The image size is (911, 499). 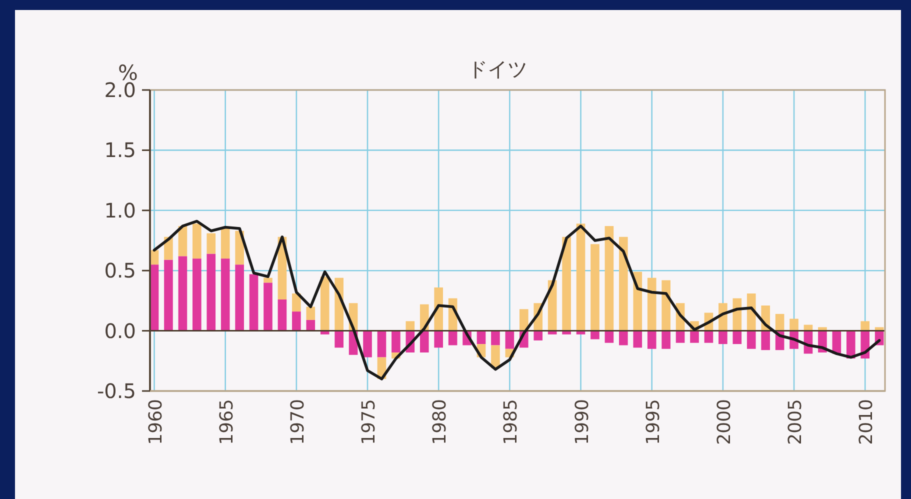 I want to click on x-tick-label: 2000, so click(x=724, y=422).